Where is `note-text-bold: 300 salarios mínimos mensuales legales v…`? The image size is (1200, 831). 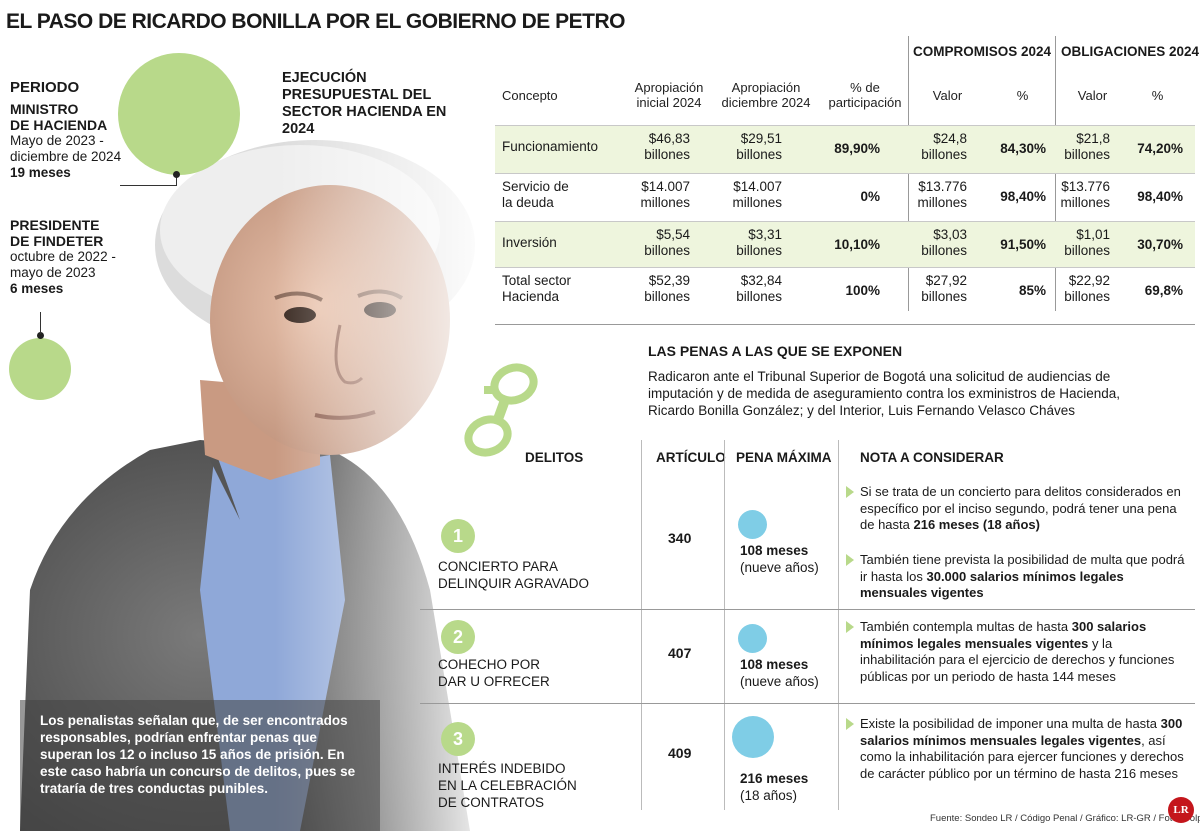 note-text-bold: 300 salarios mínimos mensuales legales v… is located at coordinates (1021, 732).